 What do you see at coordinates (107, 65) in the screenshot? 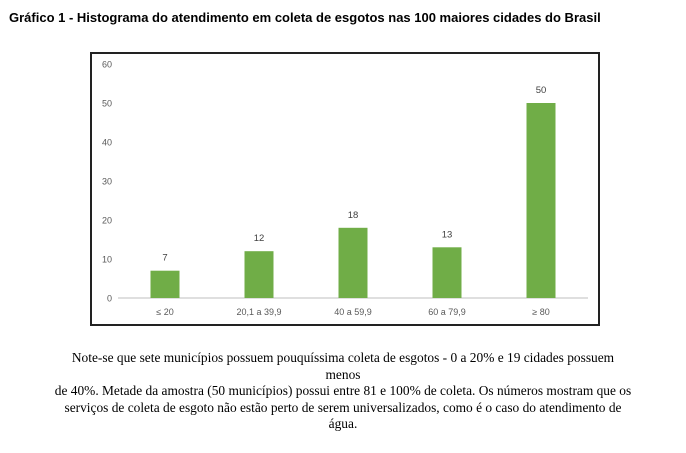
I see `y-tick-label: 60` at bounding box center [107, 65].